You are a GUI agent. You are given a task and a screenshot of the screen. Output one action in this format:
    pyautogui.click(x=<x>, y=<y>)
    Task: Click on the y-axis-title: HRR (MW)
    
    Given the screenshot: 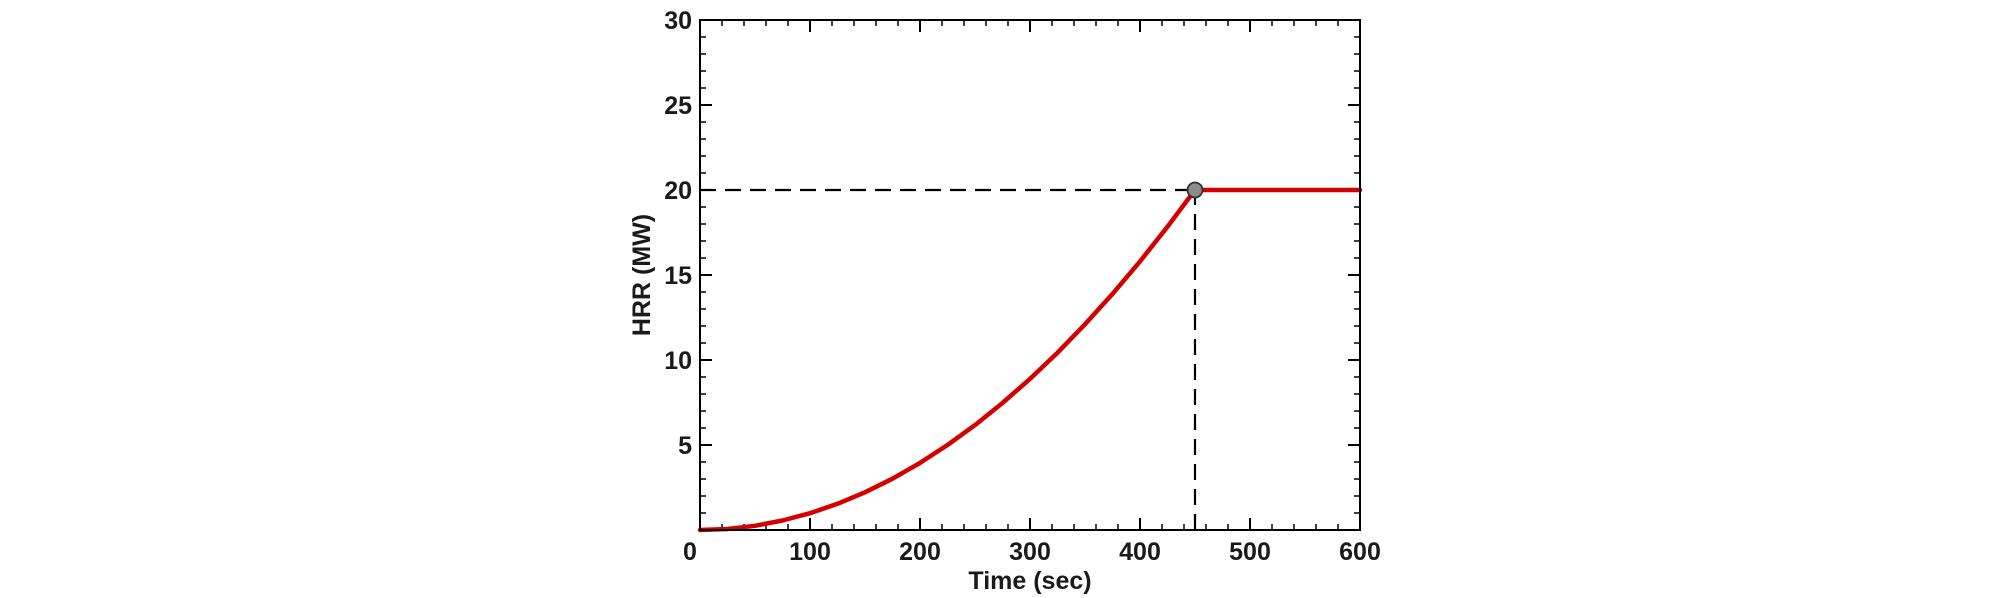 What is the action you would take?
    pyautogui.click(x=642, y=275)
    